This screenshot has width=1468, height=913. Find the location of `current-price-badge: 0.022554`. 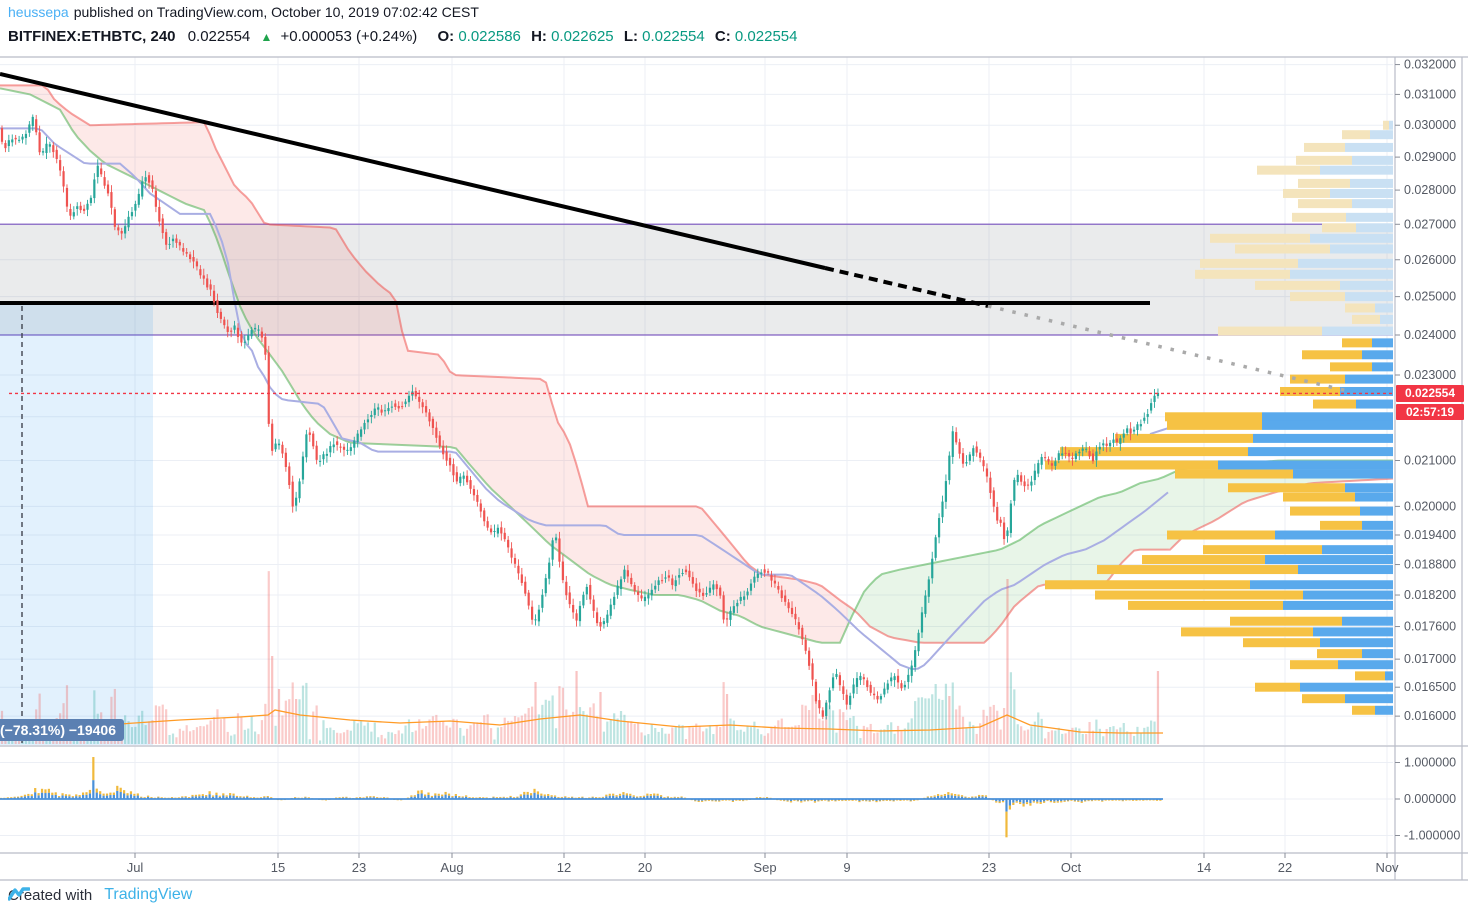

current-price-badge: 0.022554 is located at coordinates (1430, 393).